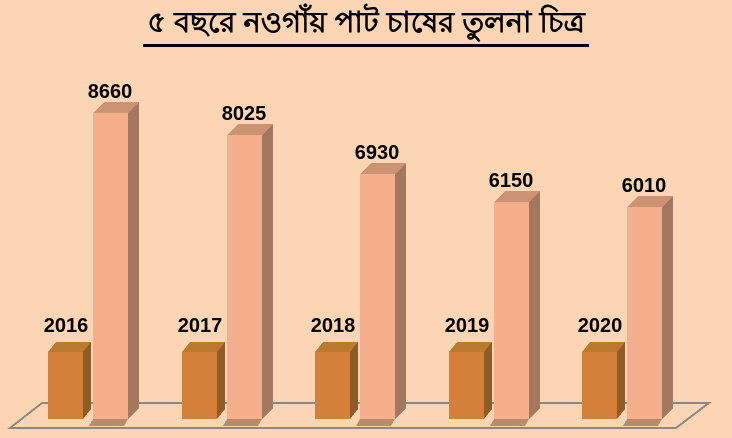 Image resolution: width=732 pixels, height=438 pixels. I want to click on value-label: 8660, so click(110, 92).